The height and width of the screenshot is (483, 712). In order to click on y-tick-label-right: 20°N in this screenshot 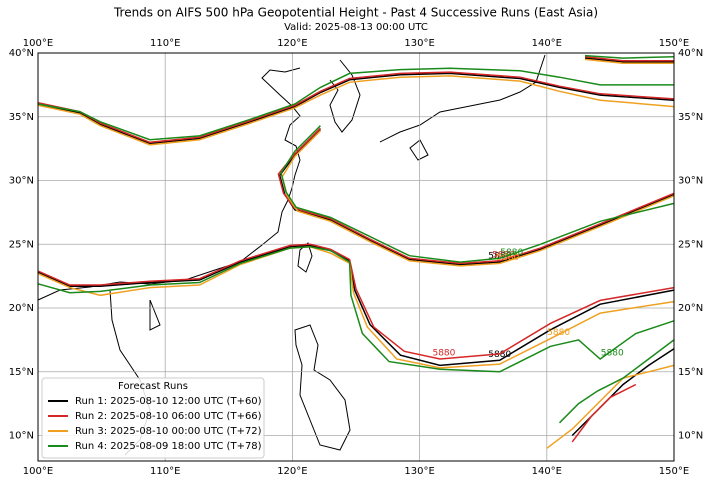, I will do `click(690, 308)`.